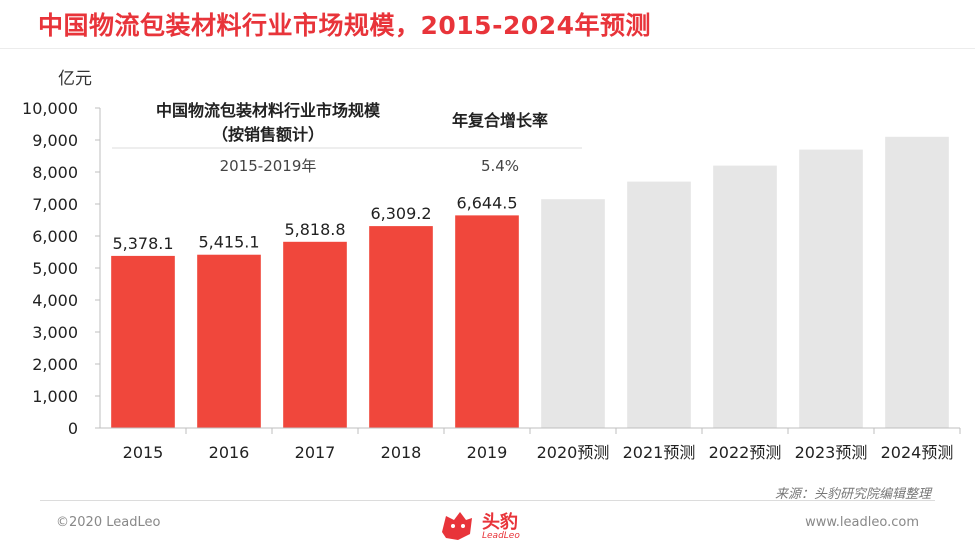  I want to click on x-tick-label: 2019, so click(487, 452).